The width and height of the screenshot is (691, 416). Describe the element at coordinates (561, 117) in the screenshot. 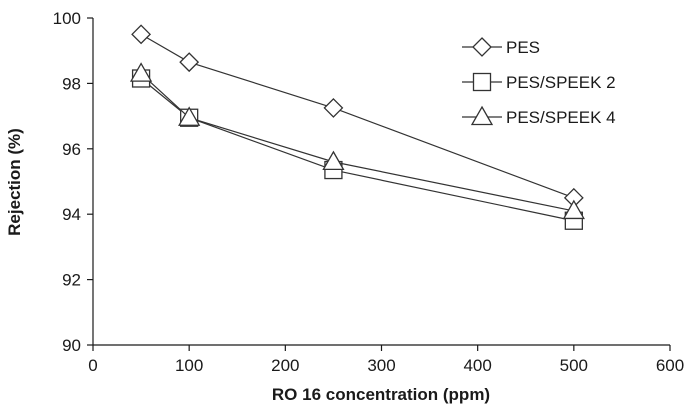

I see `legend-label: PES/SPEEK 4` at that location.